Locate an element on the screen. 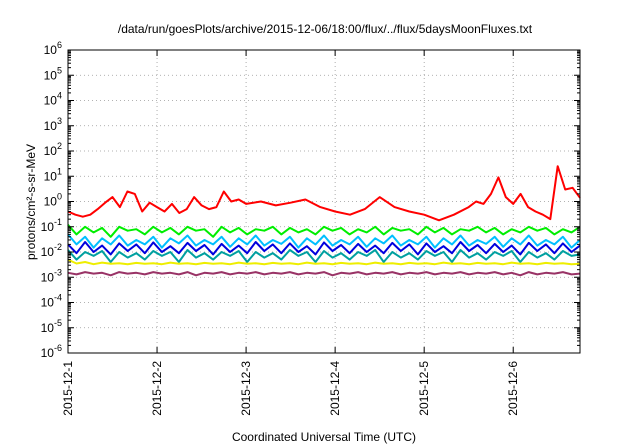 The height and width of the screenshot is (448, 640). y-axis-label: protons/cm²-s-sr-MeV is located at coordinates (31, 202).